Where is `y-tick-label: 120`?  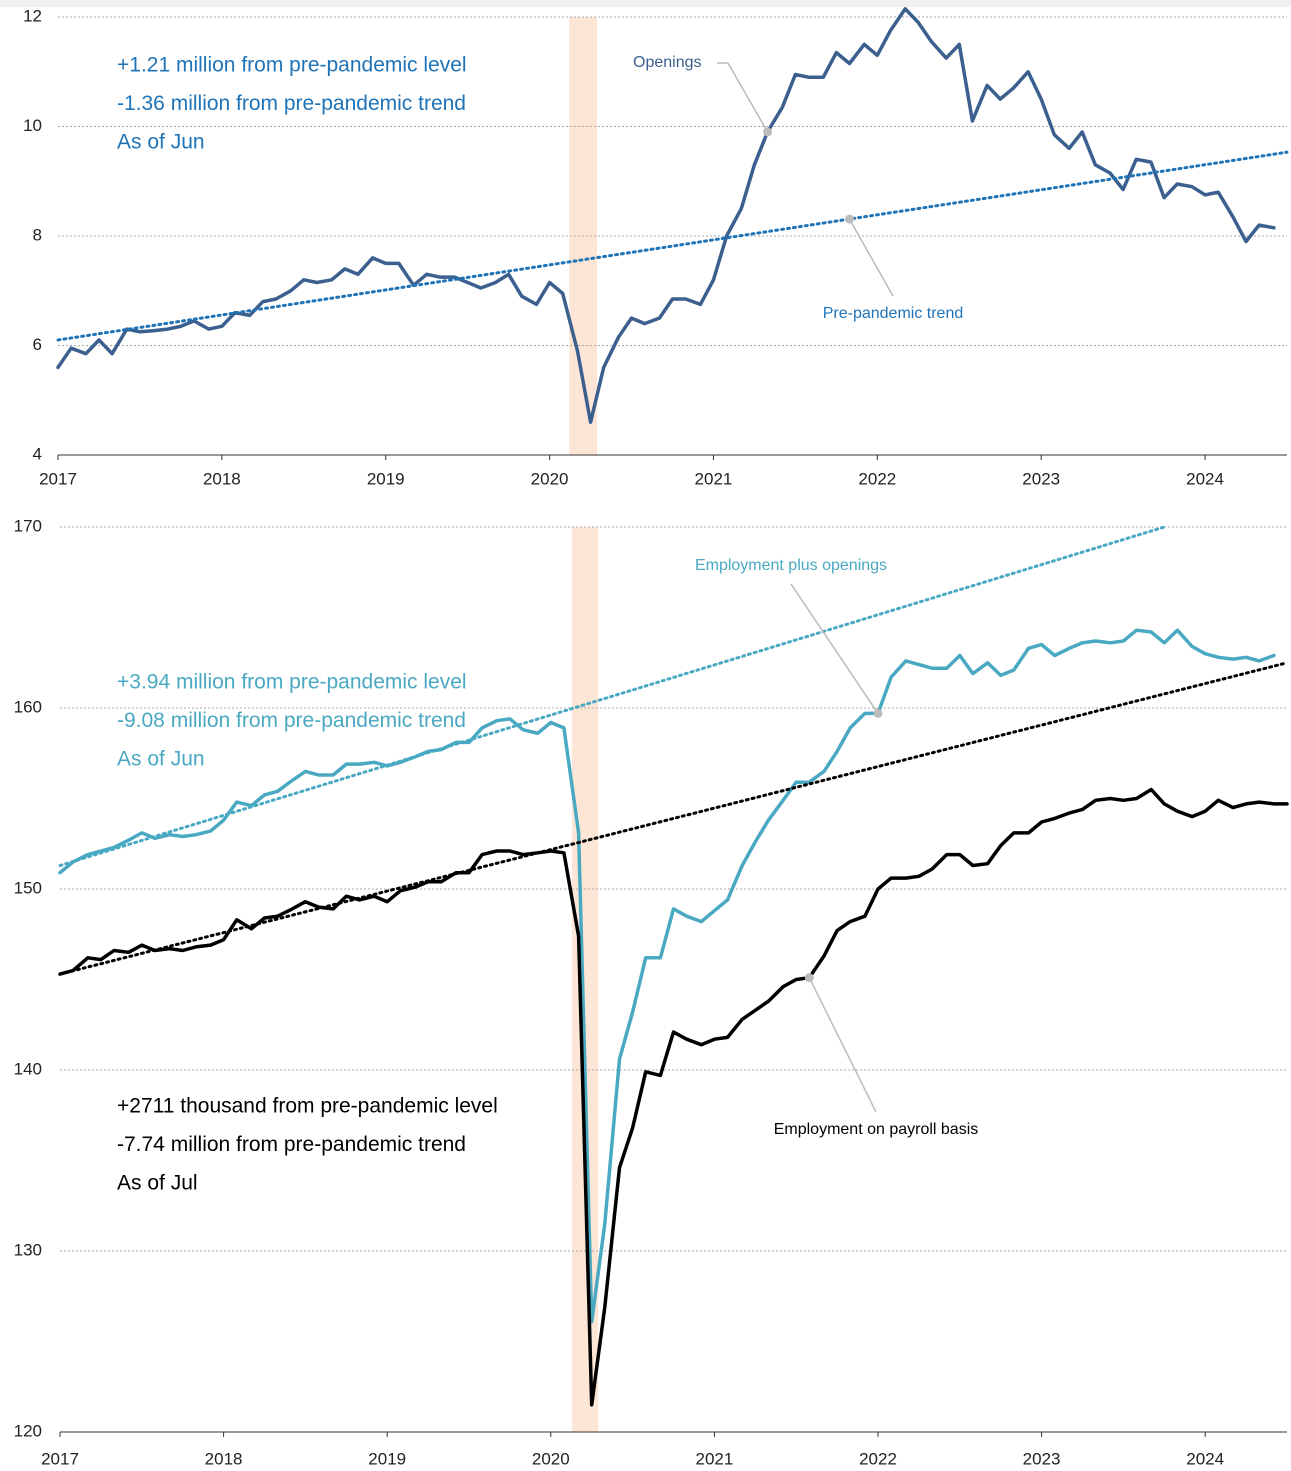 y-tick-label: 120 is located at coordinates (28, 1430).